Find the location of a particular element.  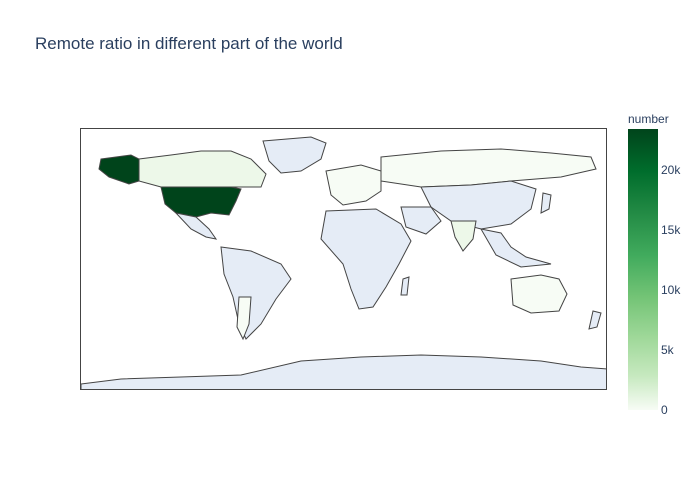

country-africa is located at coordinates (366, 259).